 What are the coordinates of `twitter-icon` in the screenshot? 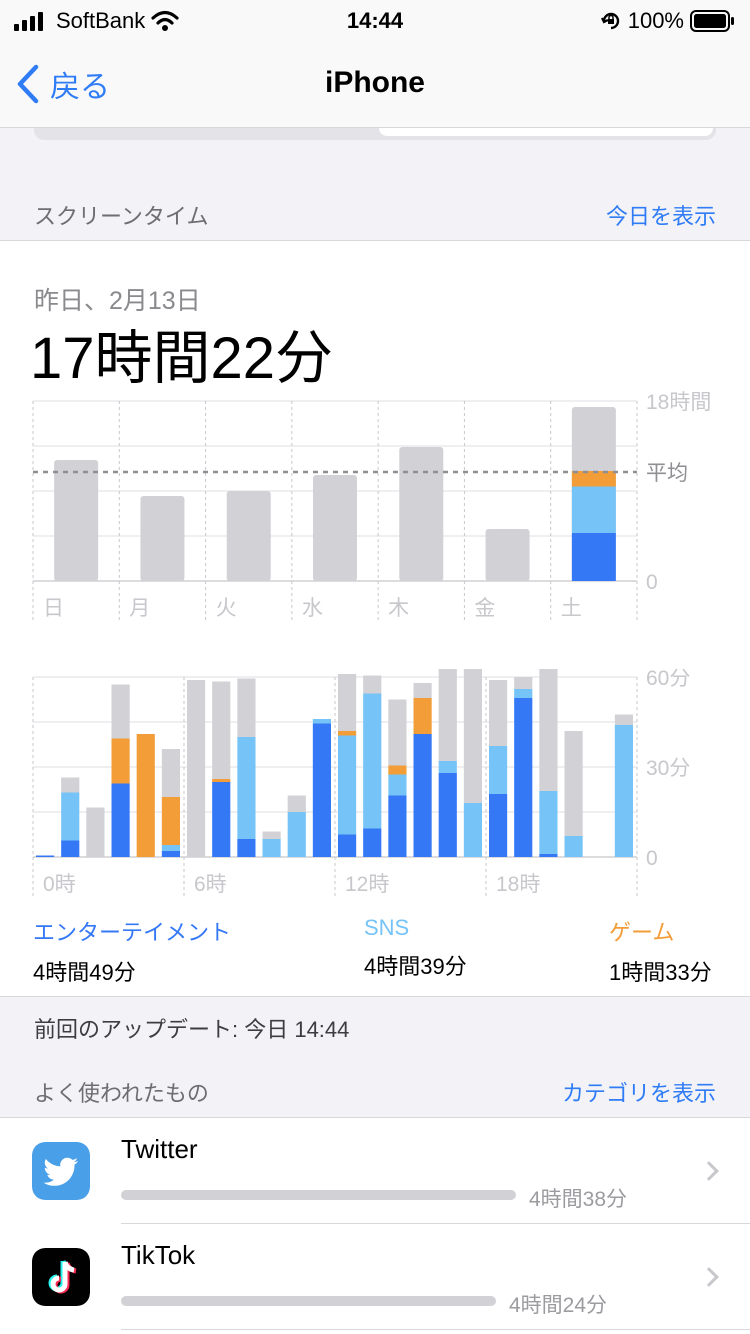 It's located at (61, 1171).